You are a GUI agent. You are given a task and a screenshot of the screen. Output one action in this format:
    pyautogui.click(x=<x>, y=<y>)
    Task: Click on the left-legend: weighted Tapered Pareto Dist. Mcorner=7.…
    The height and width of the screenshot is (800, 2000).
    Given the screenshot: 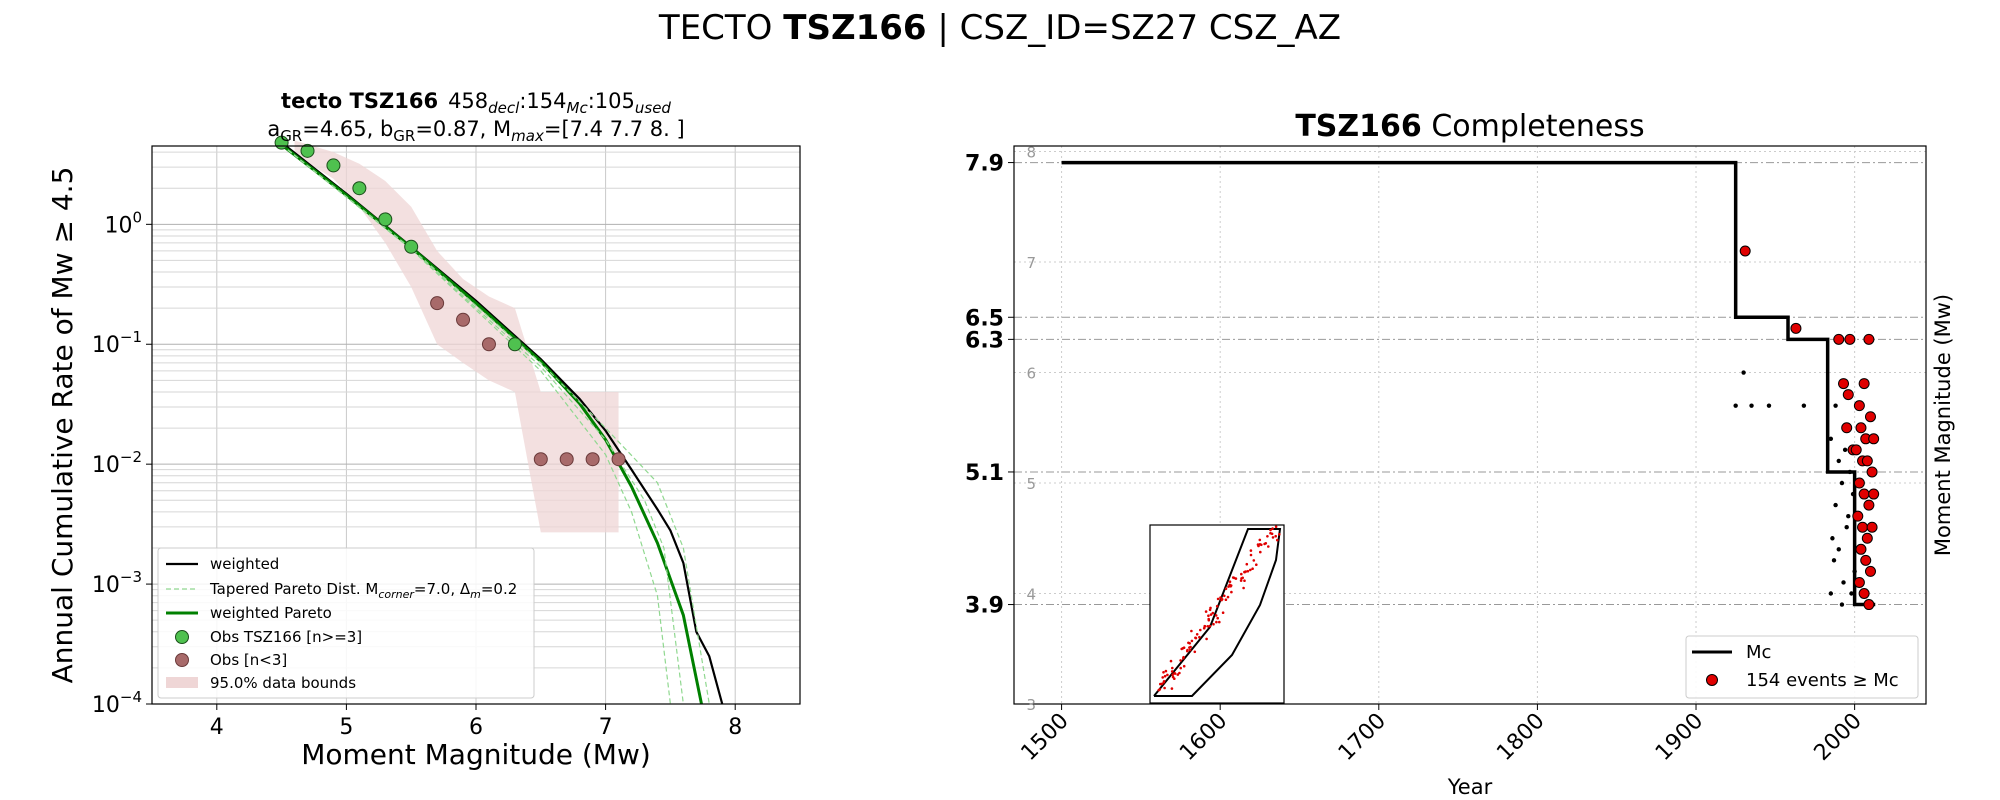 What is the action you would take?
    pyautogui.click(x=346, y=623)
    